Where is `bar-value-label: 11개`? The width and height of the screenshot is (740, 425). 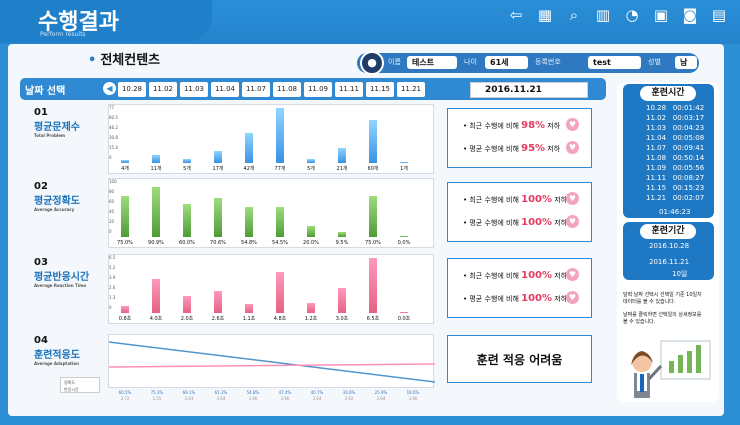
bar-value-label: 11개 is located at coordinates (156, 169).